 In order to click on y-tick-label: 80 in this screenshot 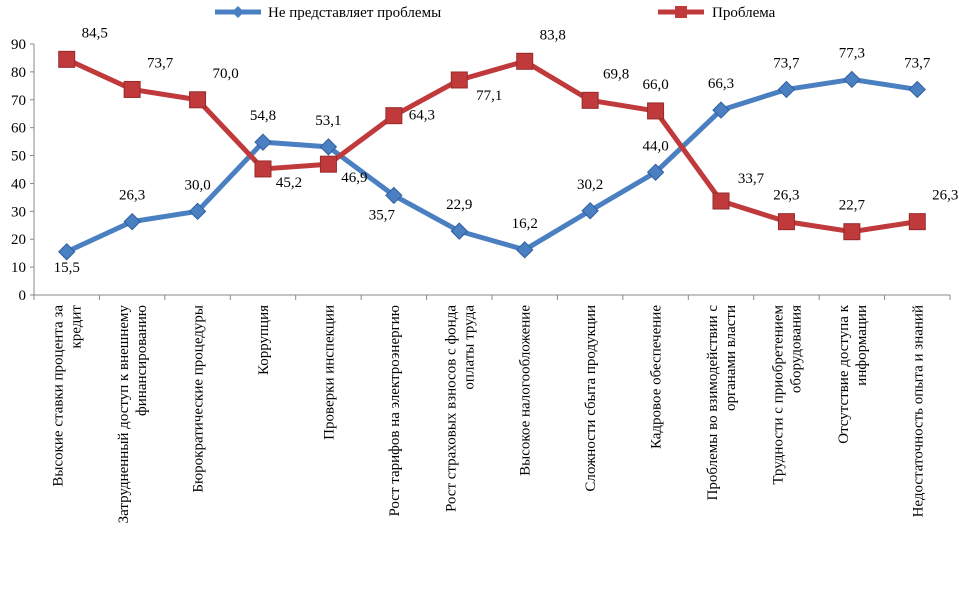, I will do `click(18, 73)`.